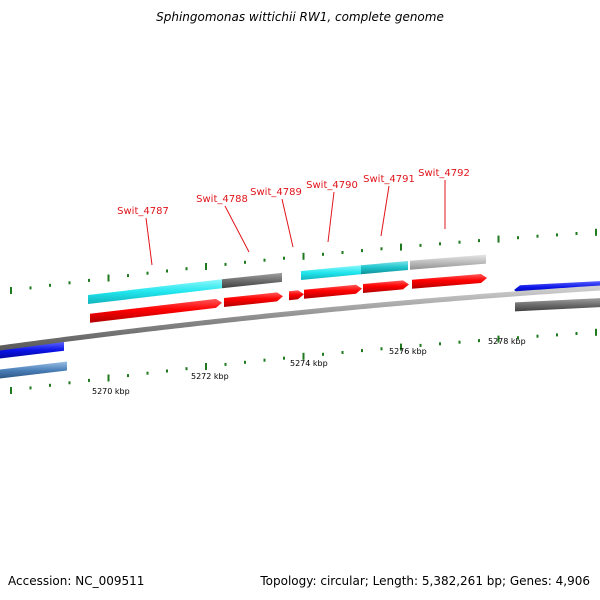  I want to click on gene-label-swit-4788: Swit_4788, so click(222, 199).